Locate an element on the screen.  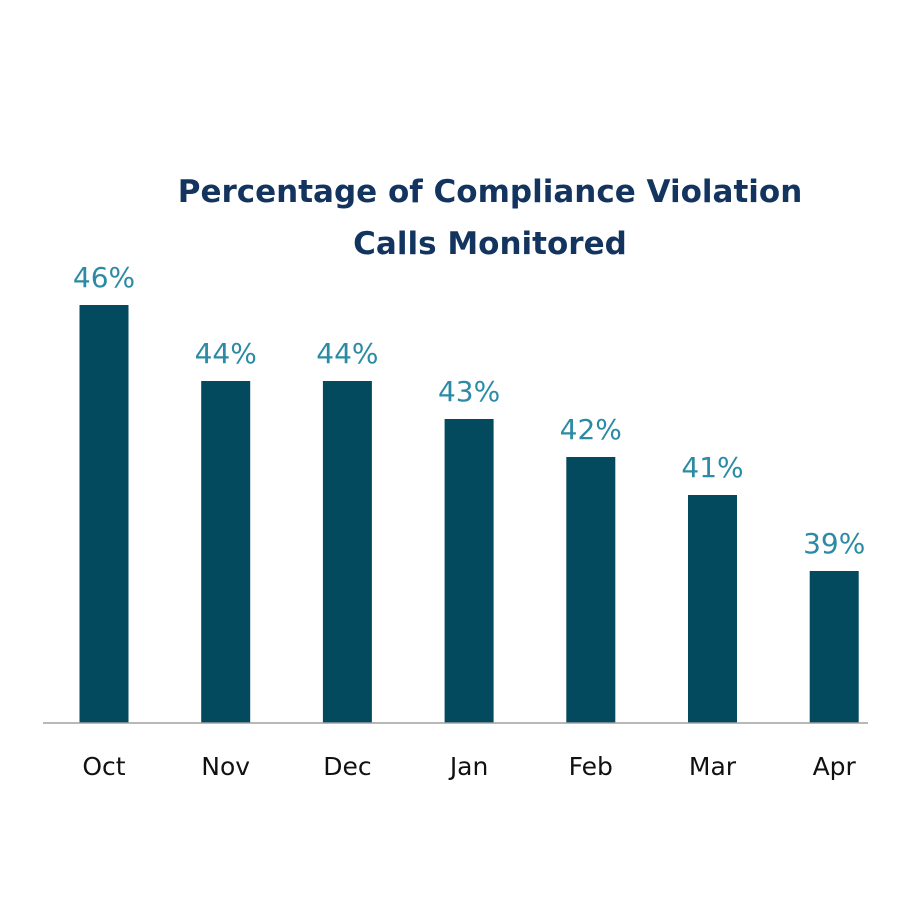
tick-label-dec: Dec is located at coordinates (347, 766).